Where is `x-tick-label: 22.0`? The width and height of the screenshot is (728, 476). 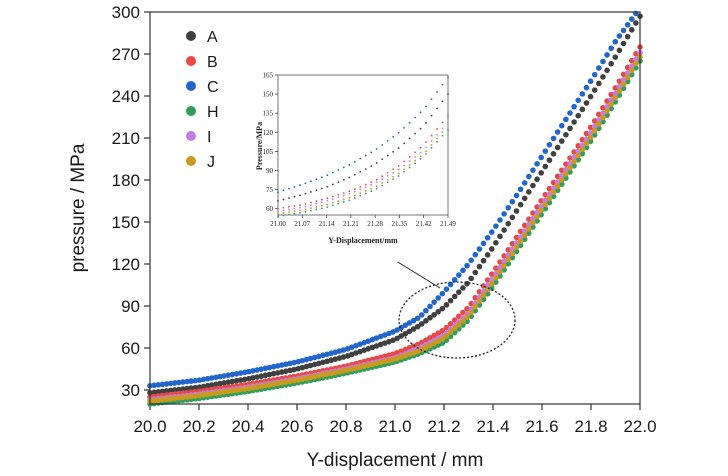 x-tick-label: 22.0 is located at coordinates (639, 426).